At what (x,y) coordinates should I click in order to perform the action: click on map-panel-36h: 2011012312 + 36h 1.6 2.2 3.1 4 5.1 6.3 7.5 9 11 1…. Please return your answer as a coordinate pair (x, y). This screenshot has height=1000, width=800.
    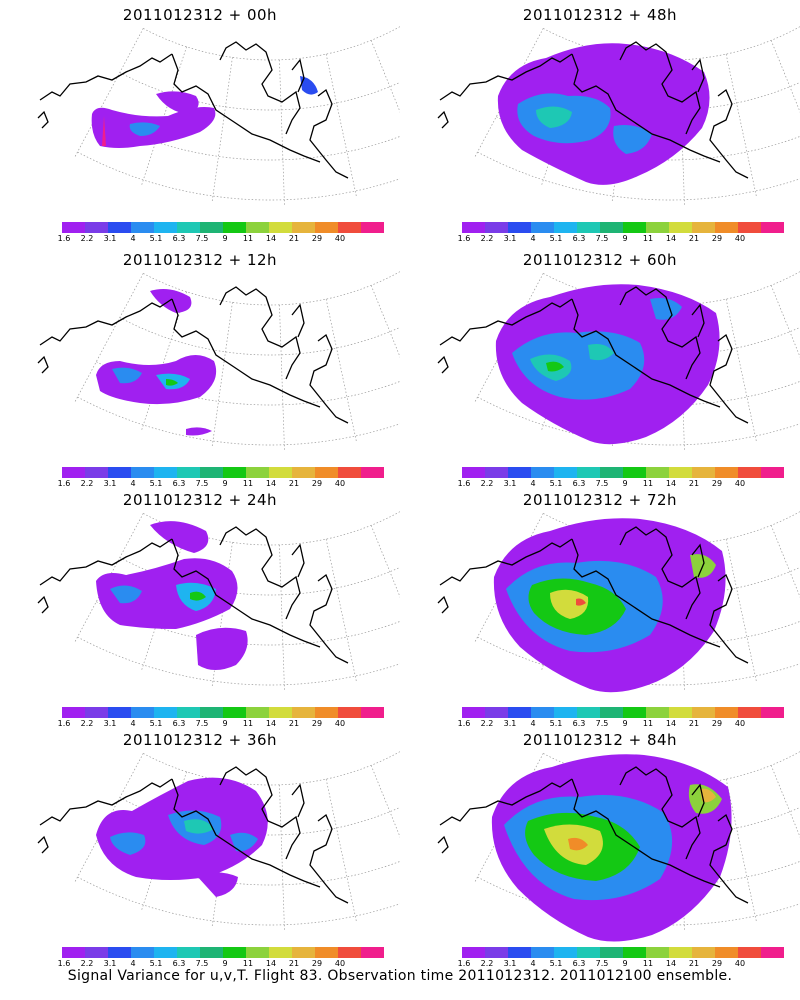
    Looking at the image, I should click on (200, 846).